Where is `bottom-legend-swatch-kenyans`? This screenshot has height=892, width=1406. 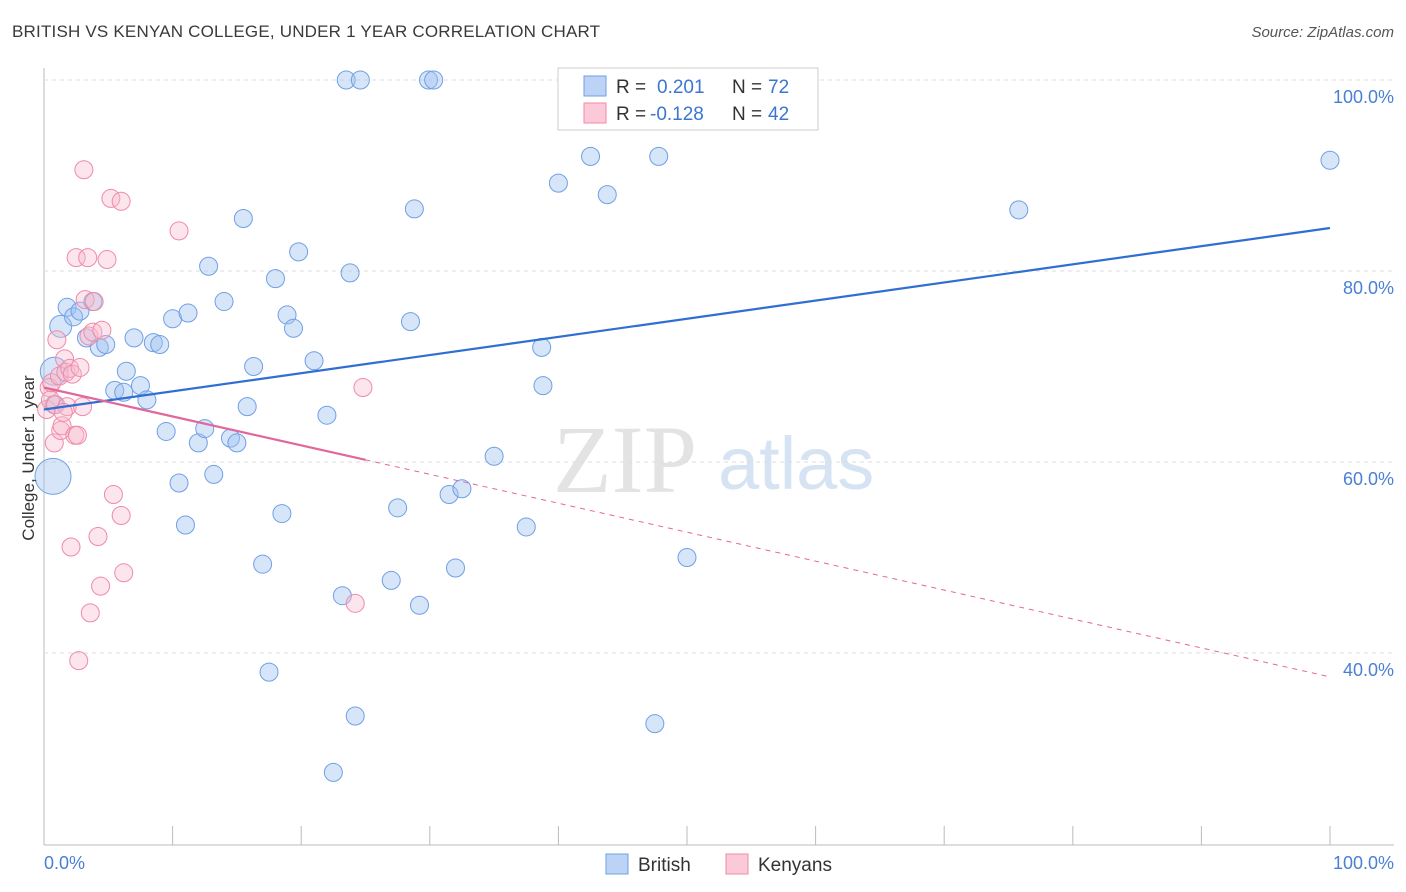
bottom-legend-swatch-kenyans is located at coordinates (737, 864).